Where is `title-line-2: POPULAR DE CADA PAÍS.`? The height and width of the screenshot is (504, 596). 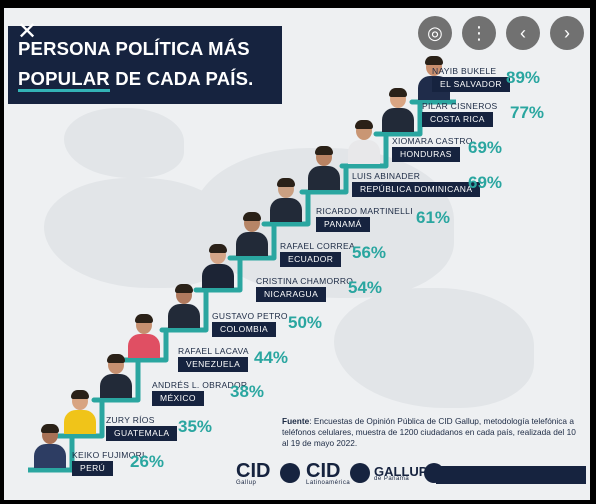 title-line-2: POPULAR DE CADA PAÍS. is located at coordinates (145, 79).